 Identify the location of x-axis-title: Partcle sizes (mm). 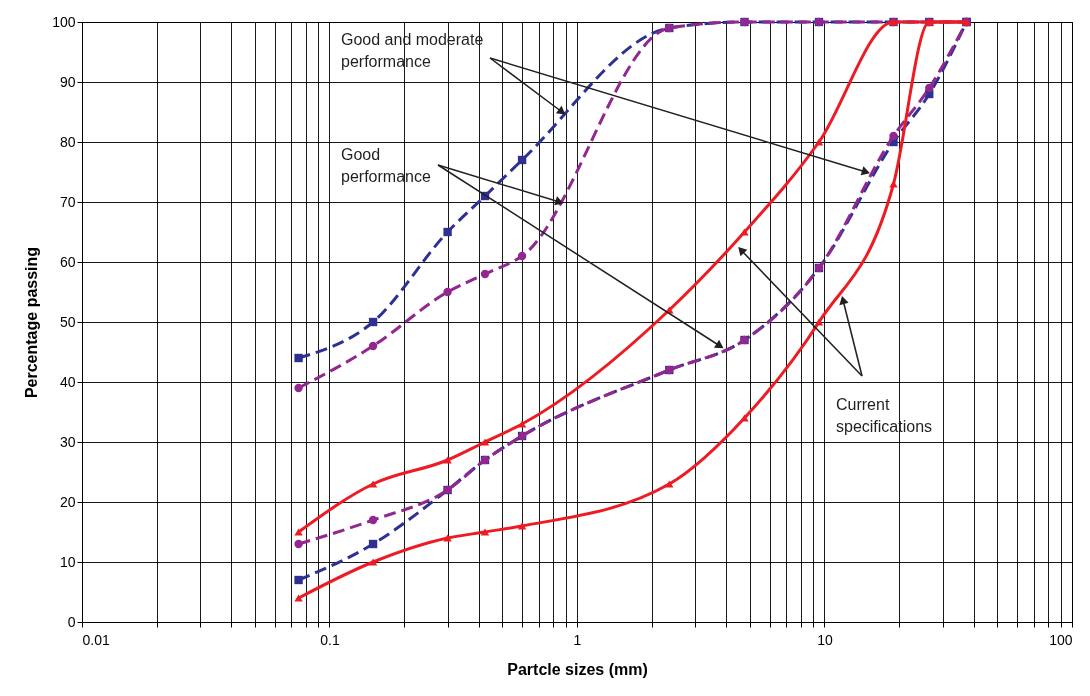
(577, 669).